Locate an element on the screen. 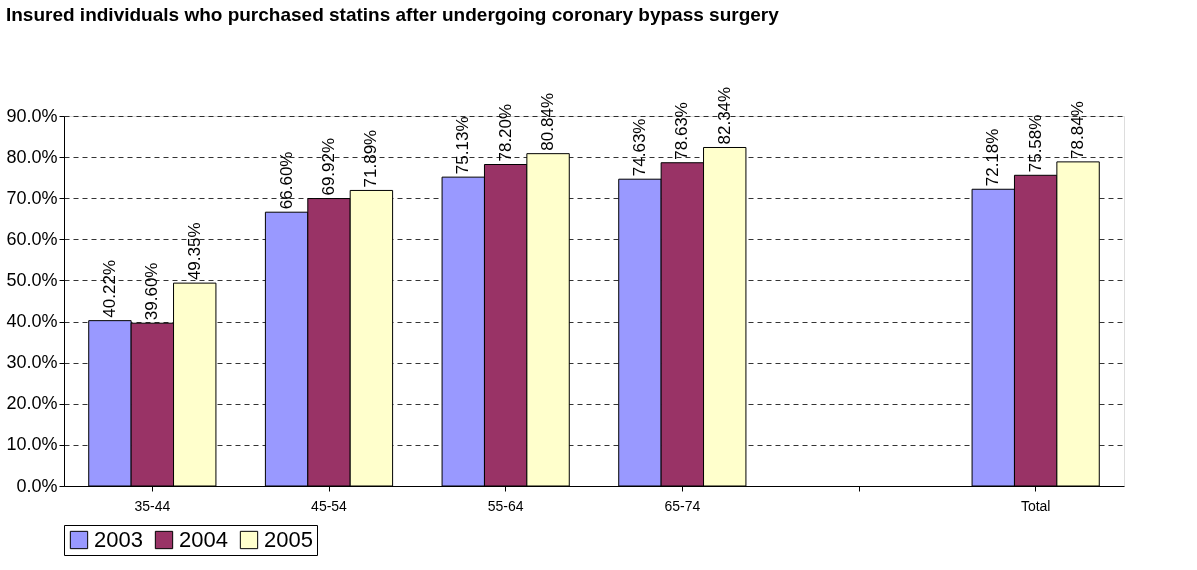 This screenshot has height=570, width=1197. x-tick-label: 55-64 is located at coordinates (505, 505).